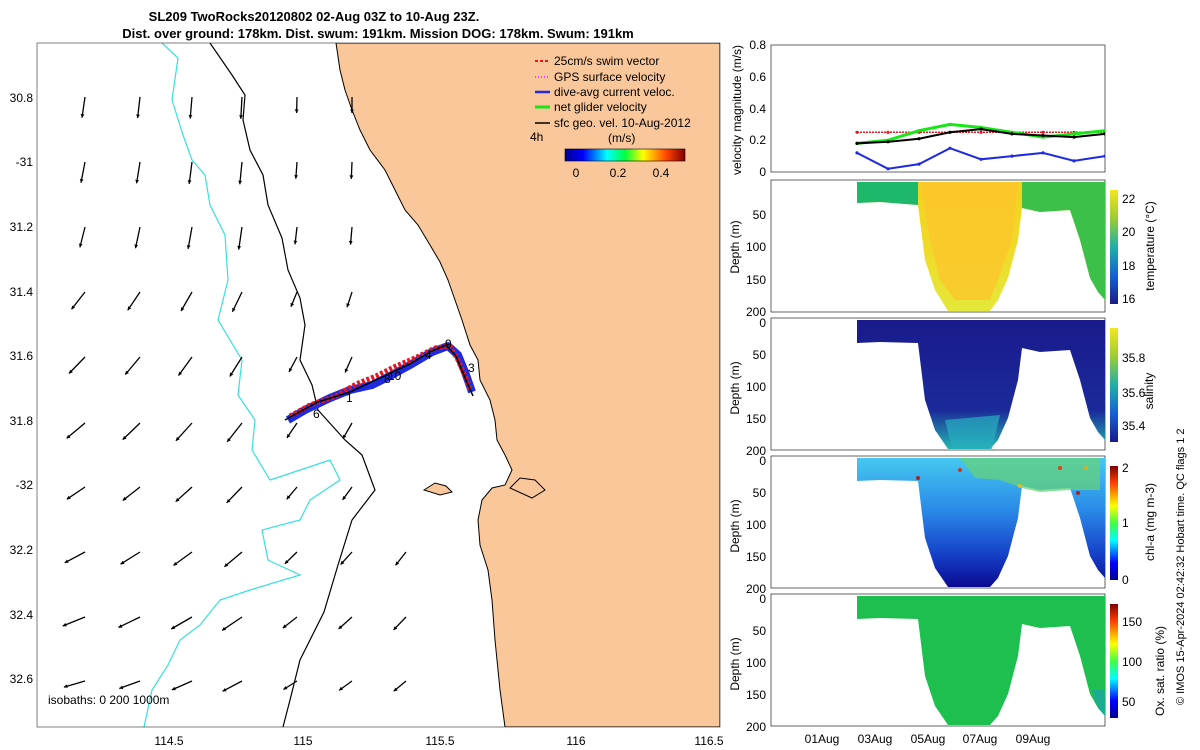  I want to click on glider-track, so click(380, 383).